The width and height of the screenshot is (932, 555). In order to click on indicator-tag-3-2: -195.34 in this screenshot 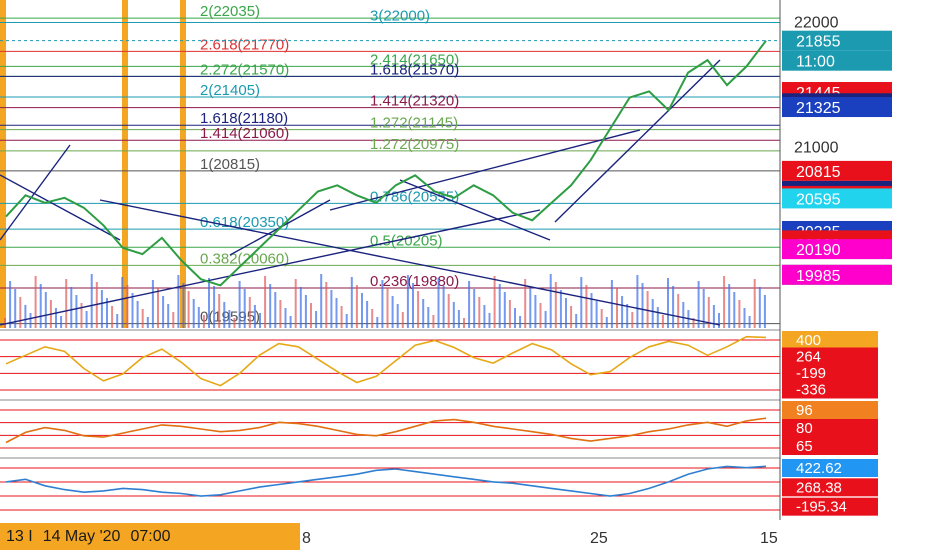, I will do `click(830, 506)`.